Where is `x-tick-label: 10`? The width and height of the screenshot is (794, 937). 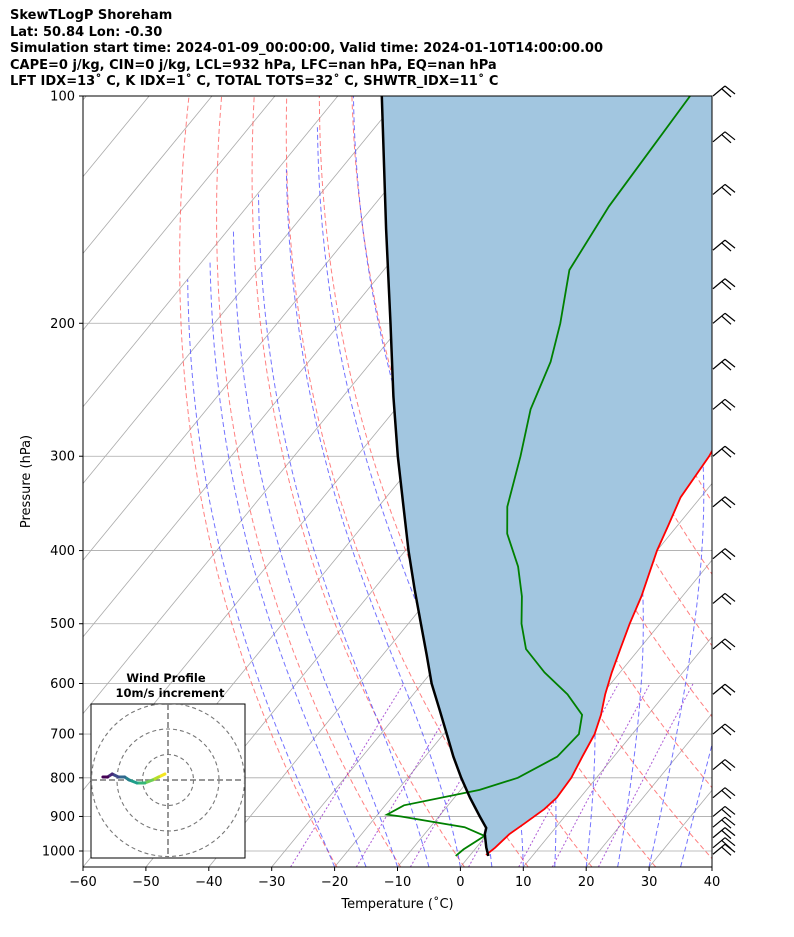
x-tick-label: 10 is located at coordinates (523, 882).